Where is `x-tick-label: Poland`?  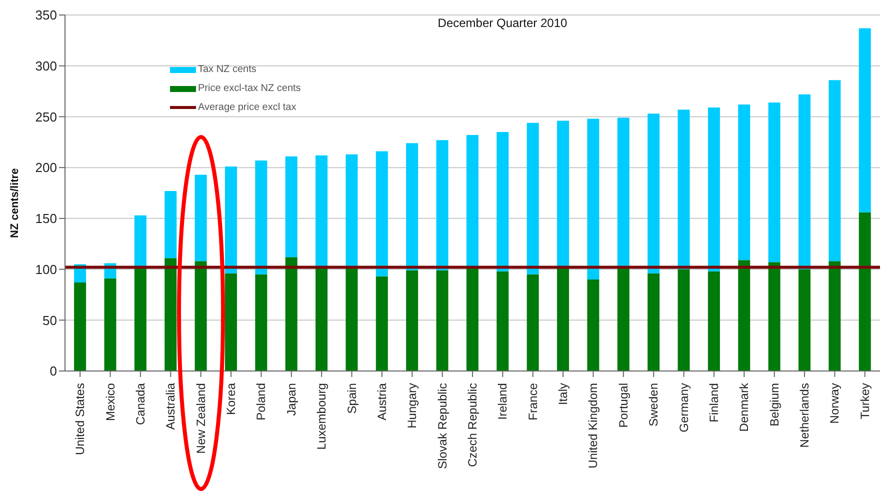
x-tick-label: Poland is located at coordinates (261, 401).